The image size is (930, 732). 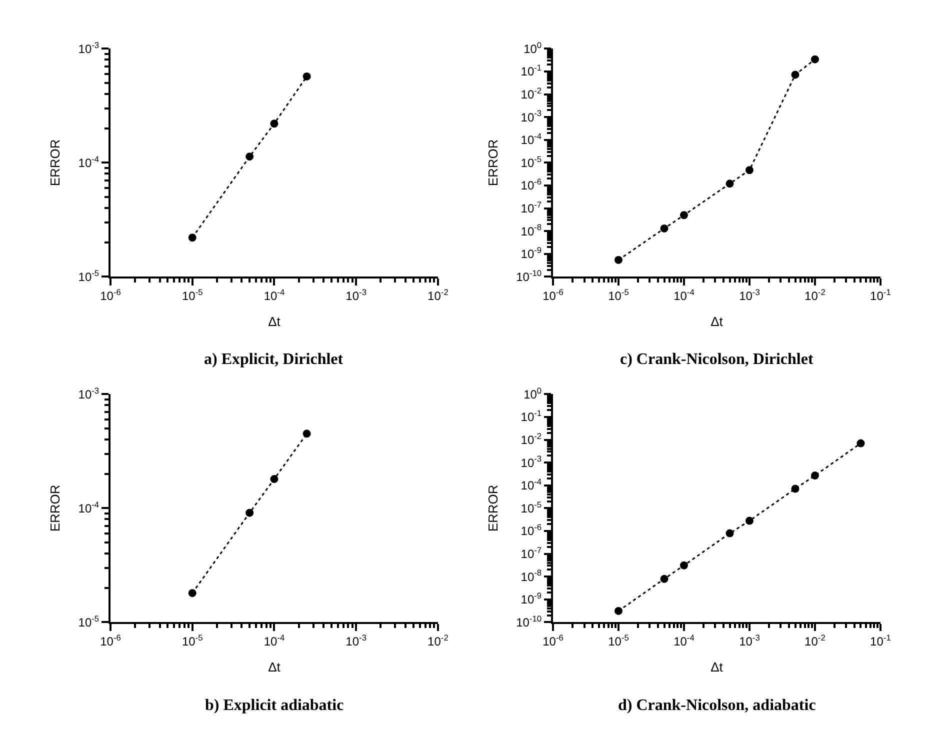 I want to click on text: d) Crank-Nicolson, adiabatic, so click(x=717, y=705).